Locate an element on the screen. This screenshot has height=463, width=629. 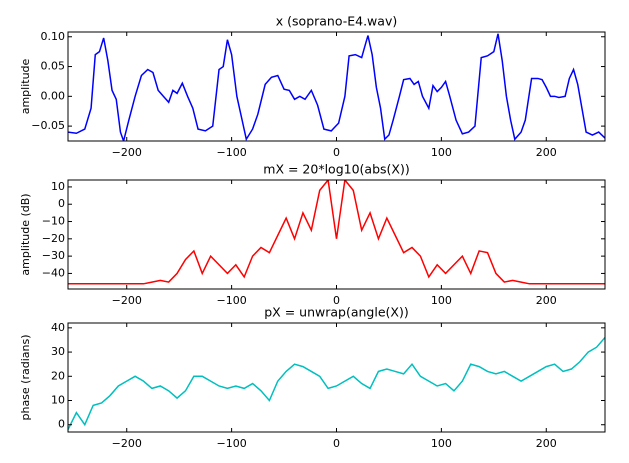
y-axis-label: amplitude (dB) is located at coordinates (25, 234).